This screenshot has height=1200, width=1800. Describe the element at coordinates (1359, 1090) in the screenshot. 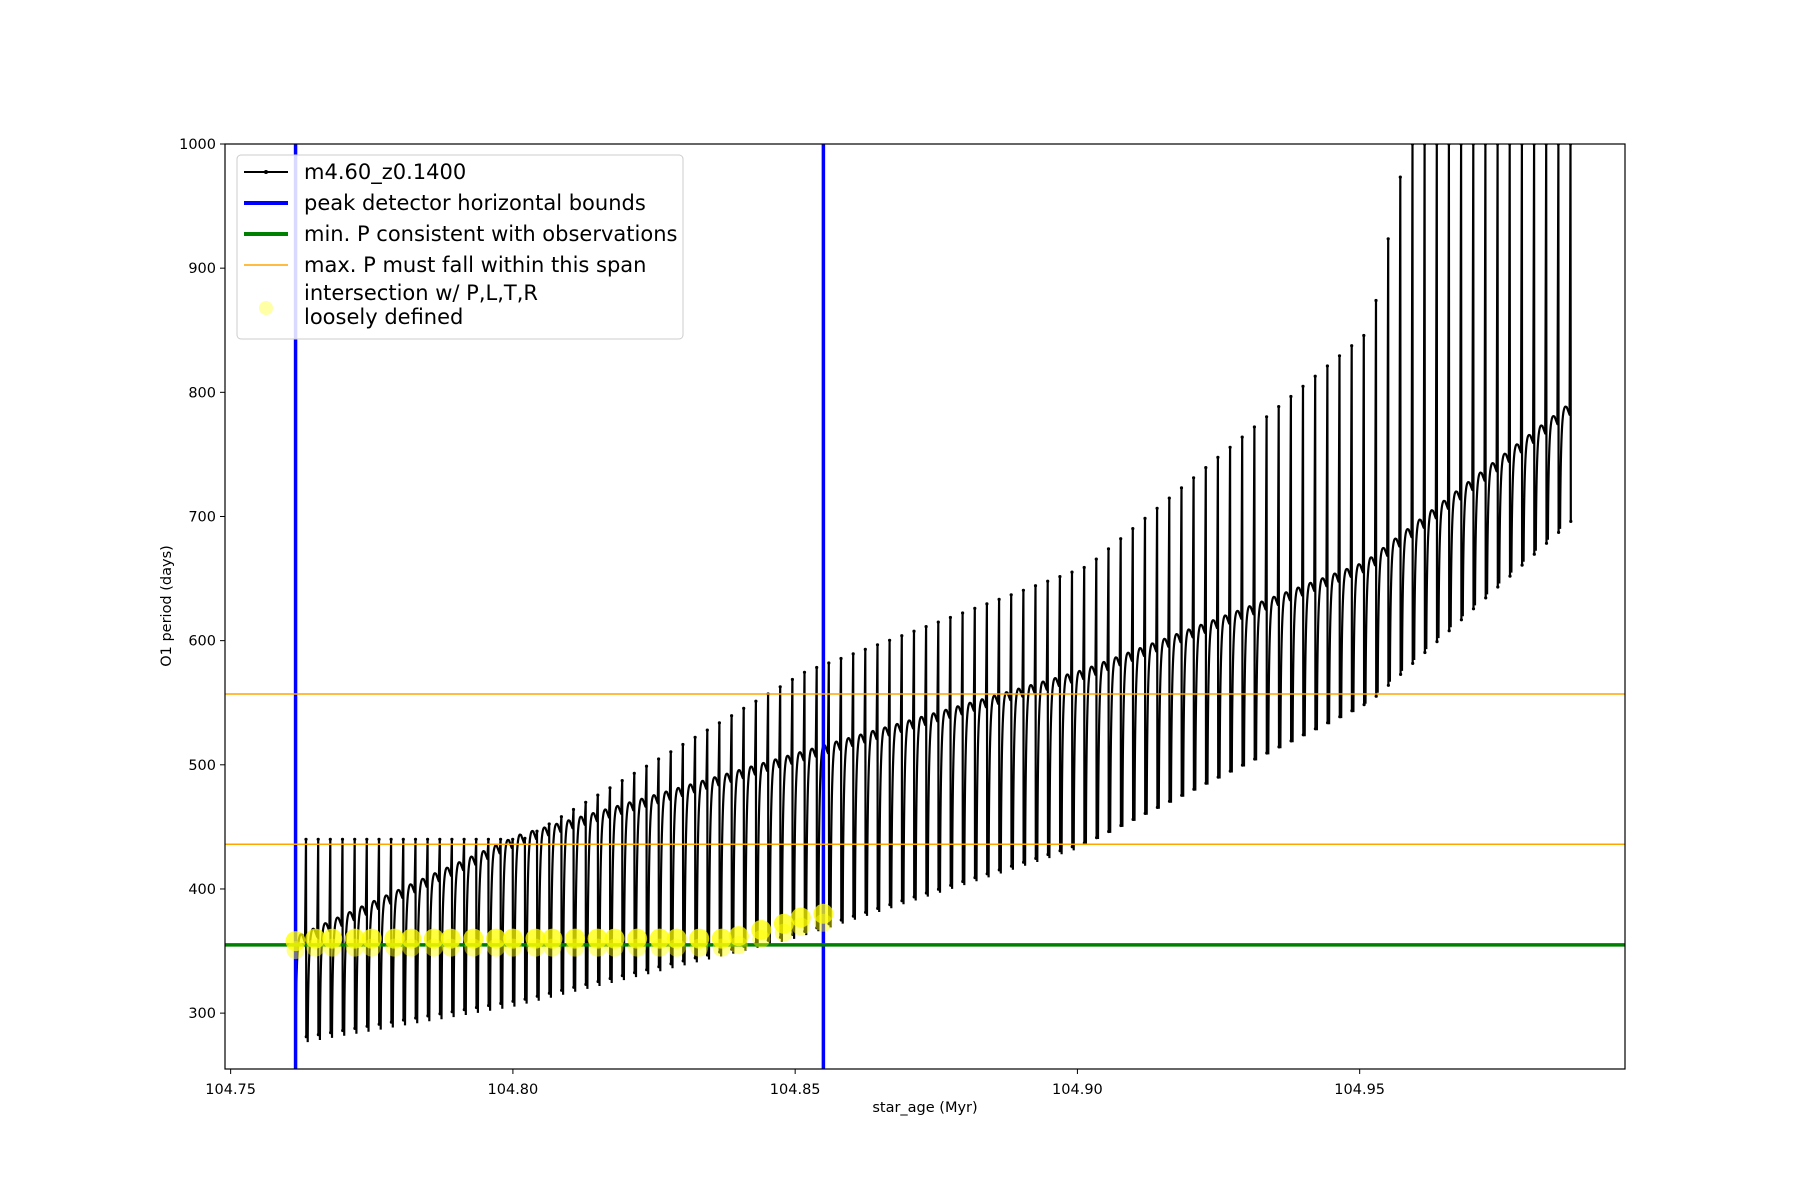

I see `x-tick-label: 104.95` at that location.